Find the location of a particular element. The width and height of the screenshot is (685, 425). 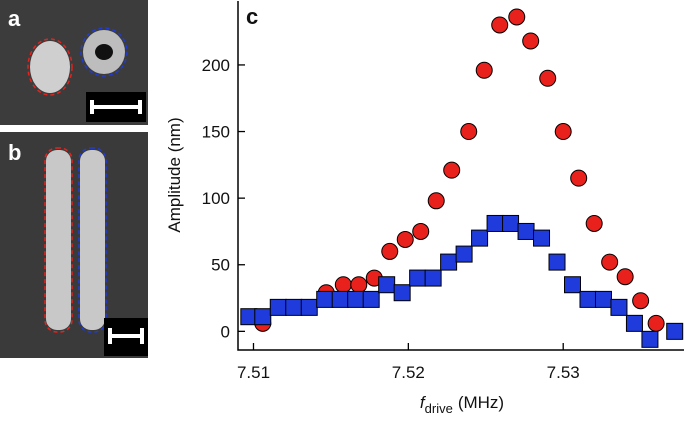

panel-label: a is located at coordinates (14, 18).